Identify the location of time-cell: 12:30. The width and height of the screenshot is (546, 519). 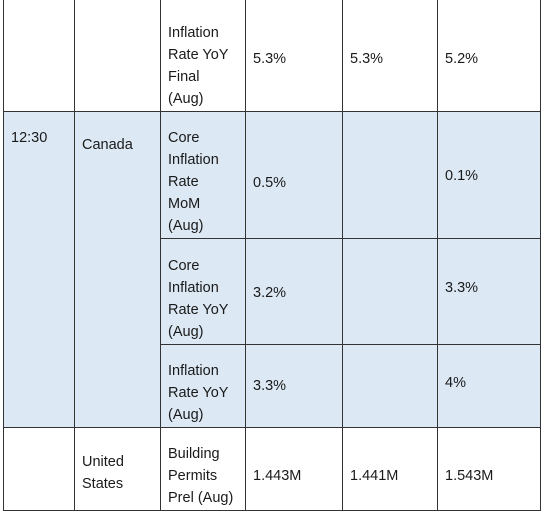
(29, 138).